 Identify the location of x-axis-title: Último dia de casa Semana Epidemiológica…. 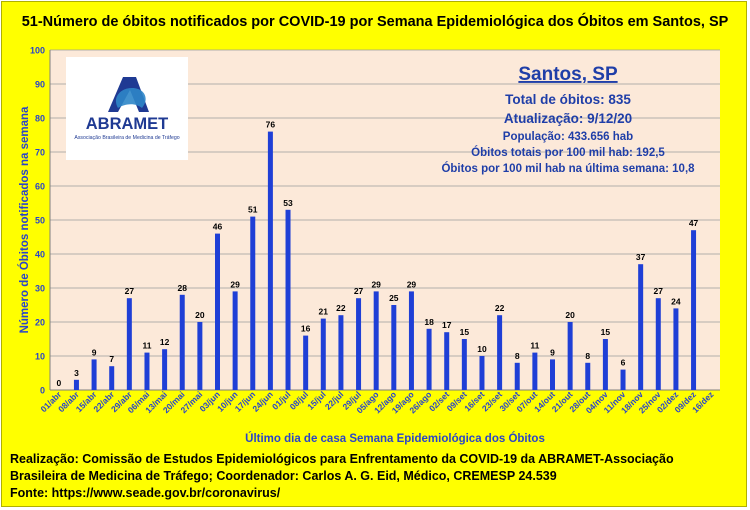
(395, 438).